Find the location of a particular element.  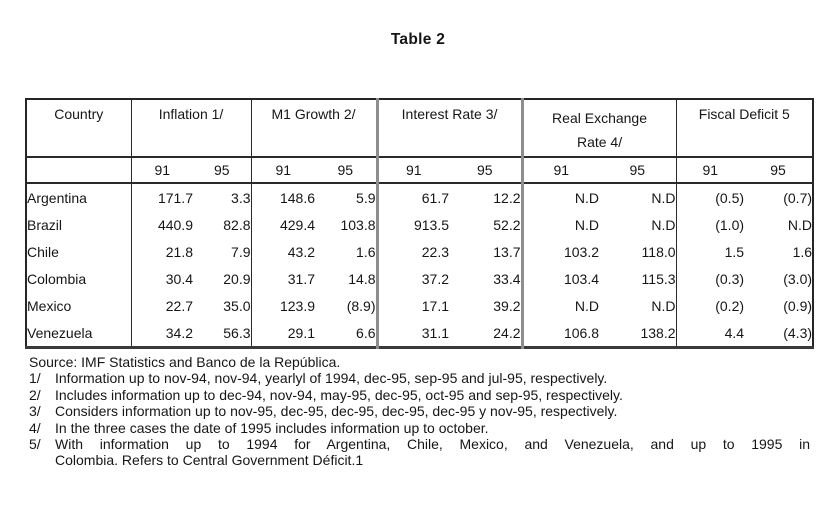

col-header-interest-rate: Interest Rate 3/ is located at coordinates (449, 128).